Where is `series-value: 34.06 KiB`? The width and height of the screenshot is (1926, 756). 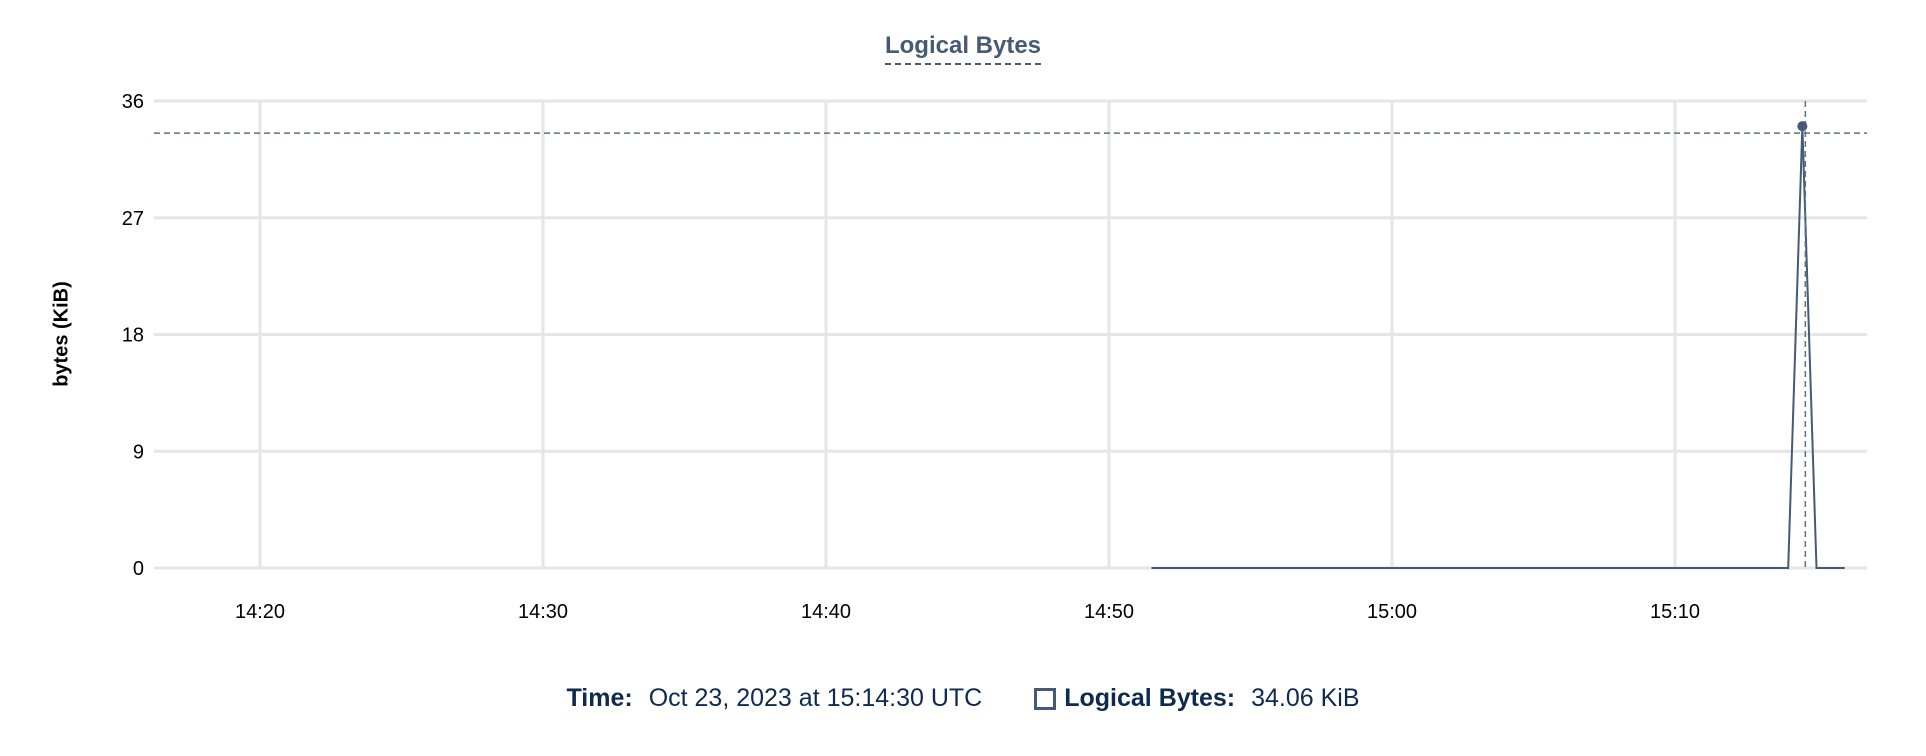
series-value: 34.06 KiB is located at coordinates (1305, 698).